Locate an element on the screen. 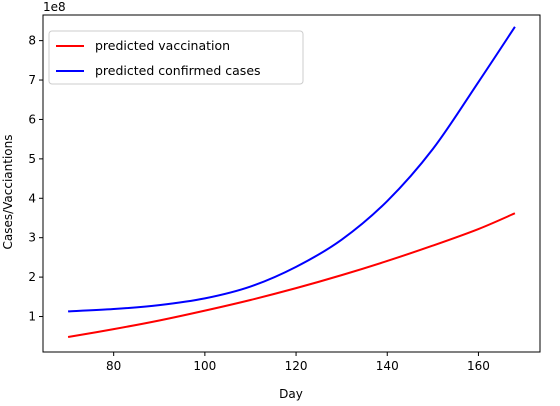 Image resolution: width=560 pixels, height=406 pixels. y-axis: 1 2 3 4 5 6 7 8 is located at coordinates (35, 179).